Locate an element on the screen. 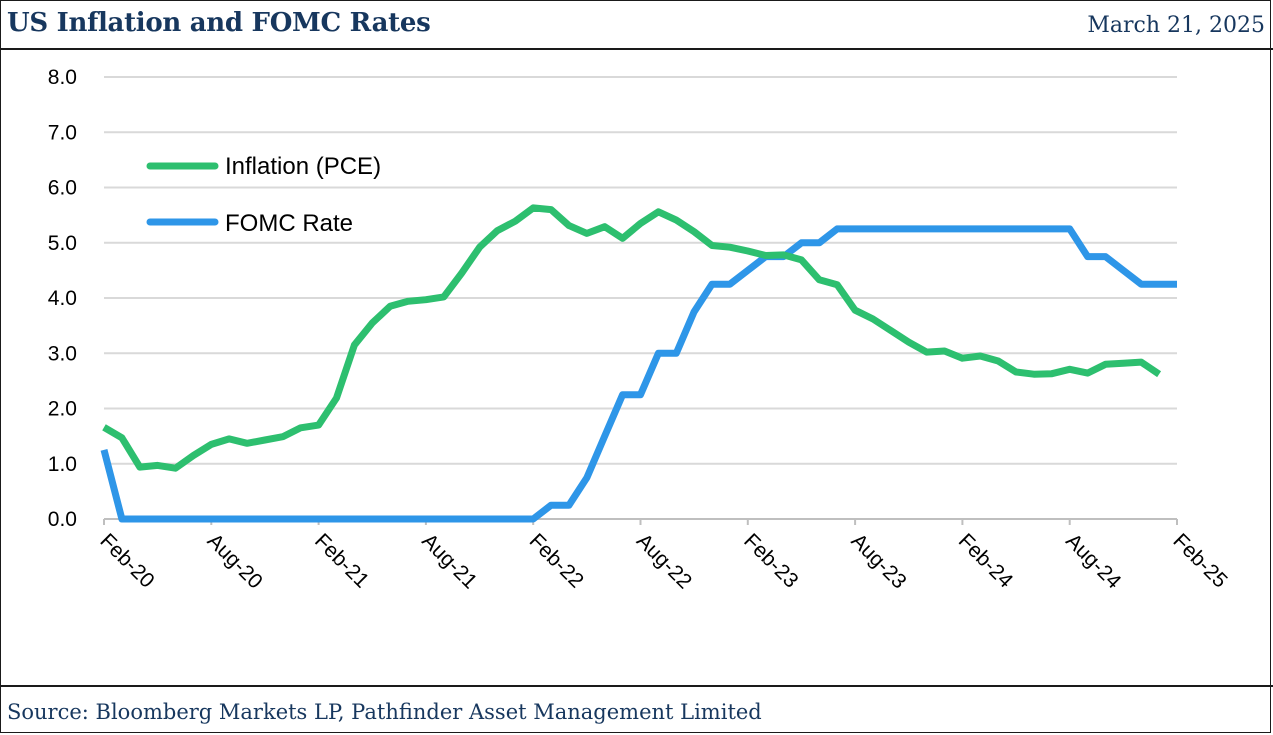 This screenshot has width=1273, height=735. x-tick-label: Aug-21 is located at coordinates (449, 561).